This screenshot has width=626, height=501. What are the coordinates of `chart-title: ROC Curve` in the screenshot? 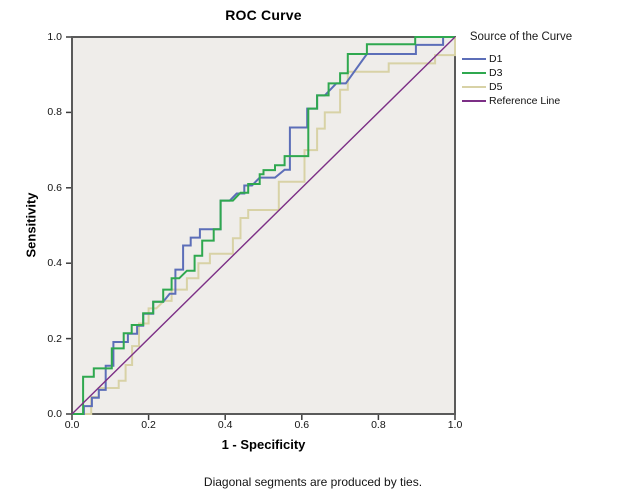 It's located at (263, 15).